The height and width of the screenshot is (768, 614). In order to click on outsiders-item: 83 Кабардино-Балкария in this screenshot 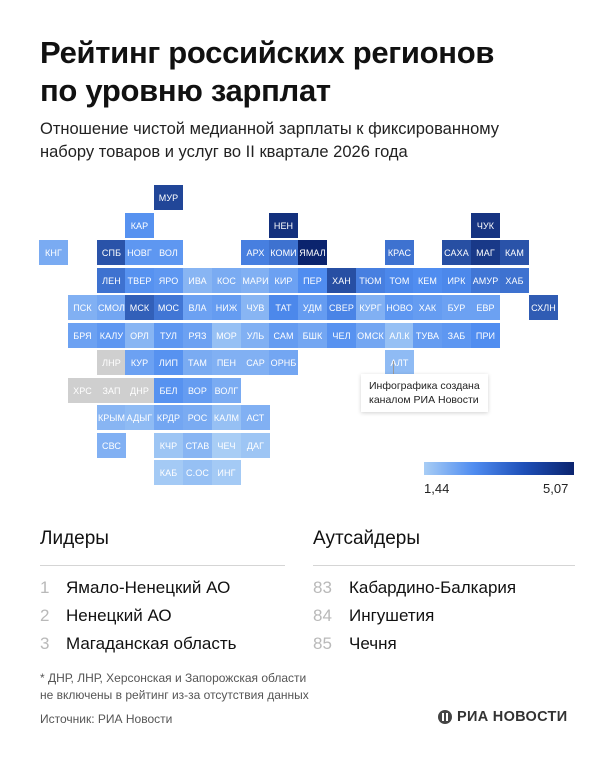, I will do `click(414, 588)`.